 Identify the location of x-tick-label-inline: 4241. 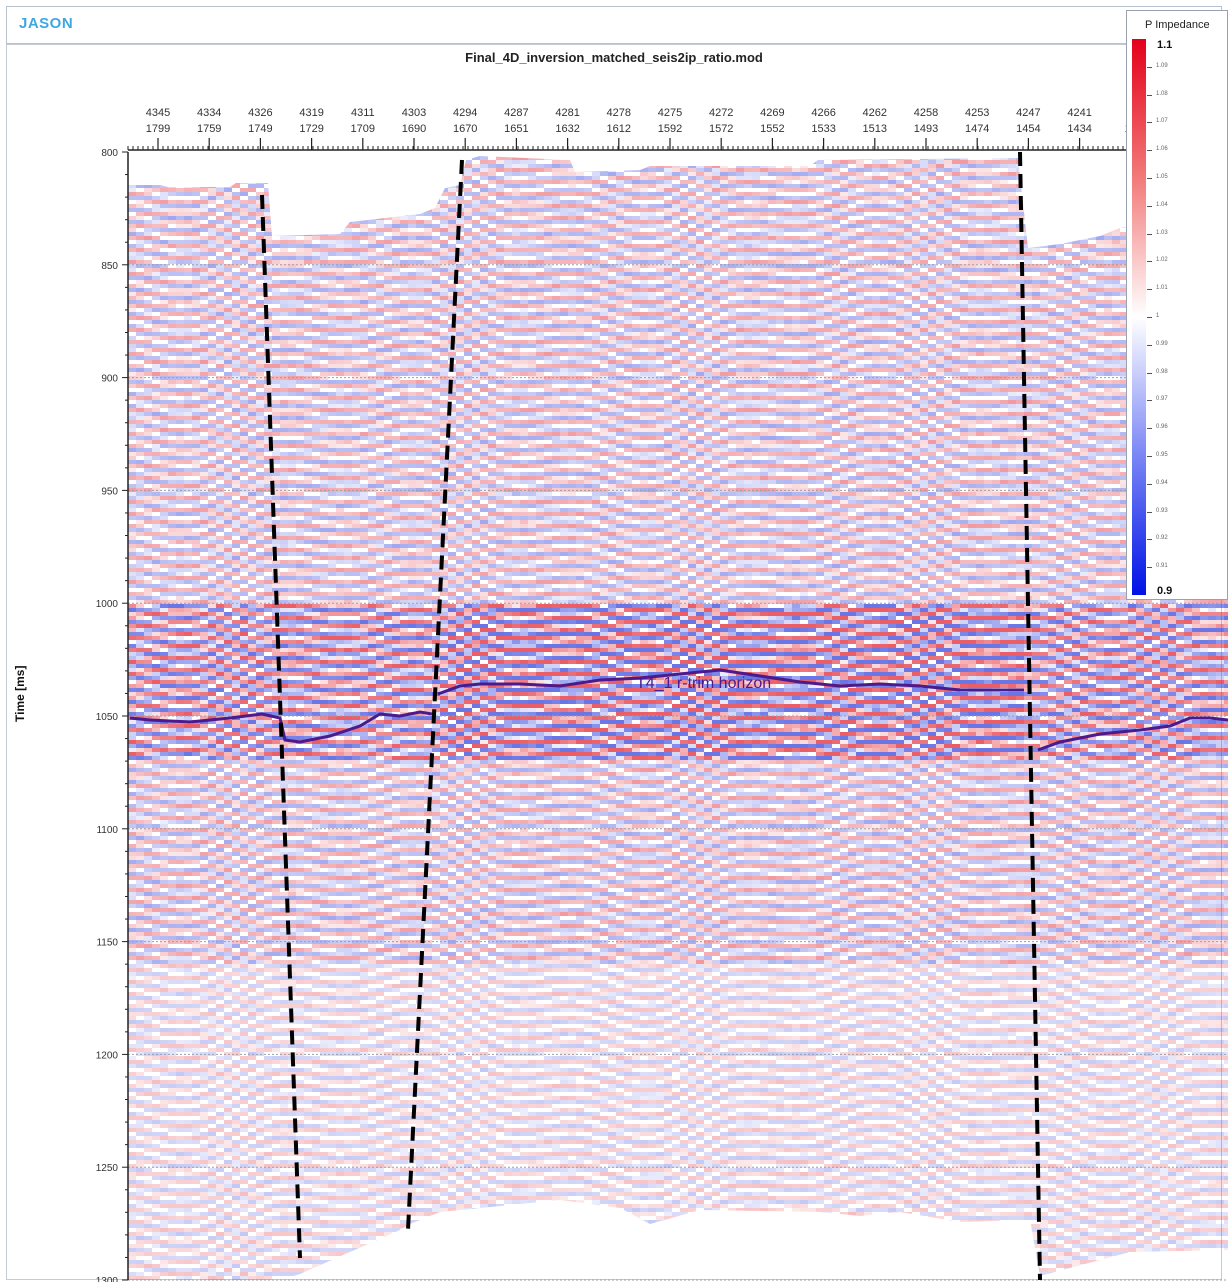
(1079, 113).